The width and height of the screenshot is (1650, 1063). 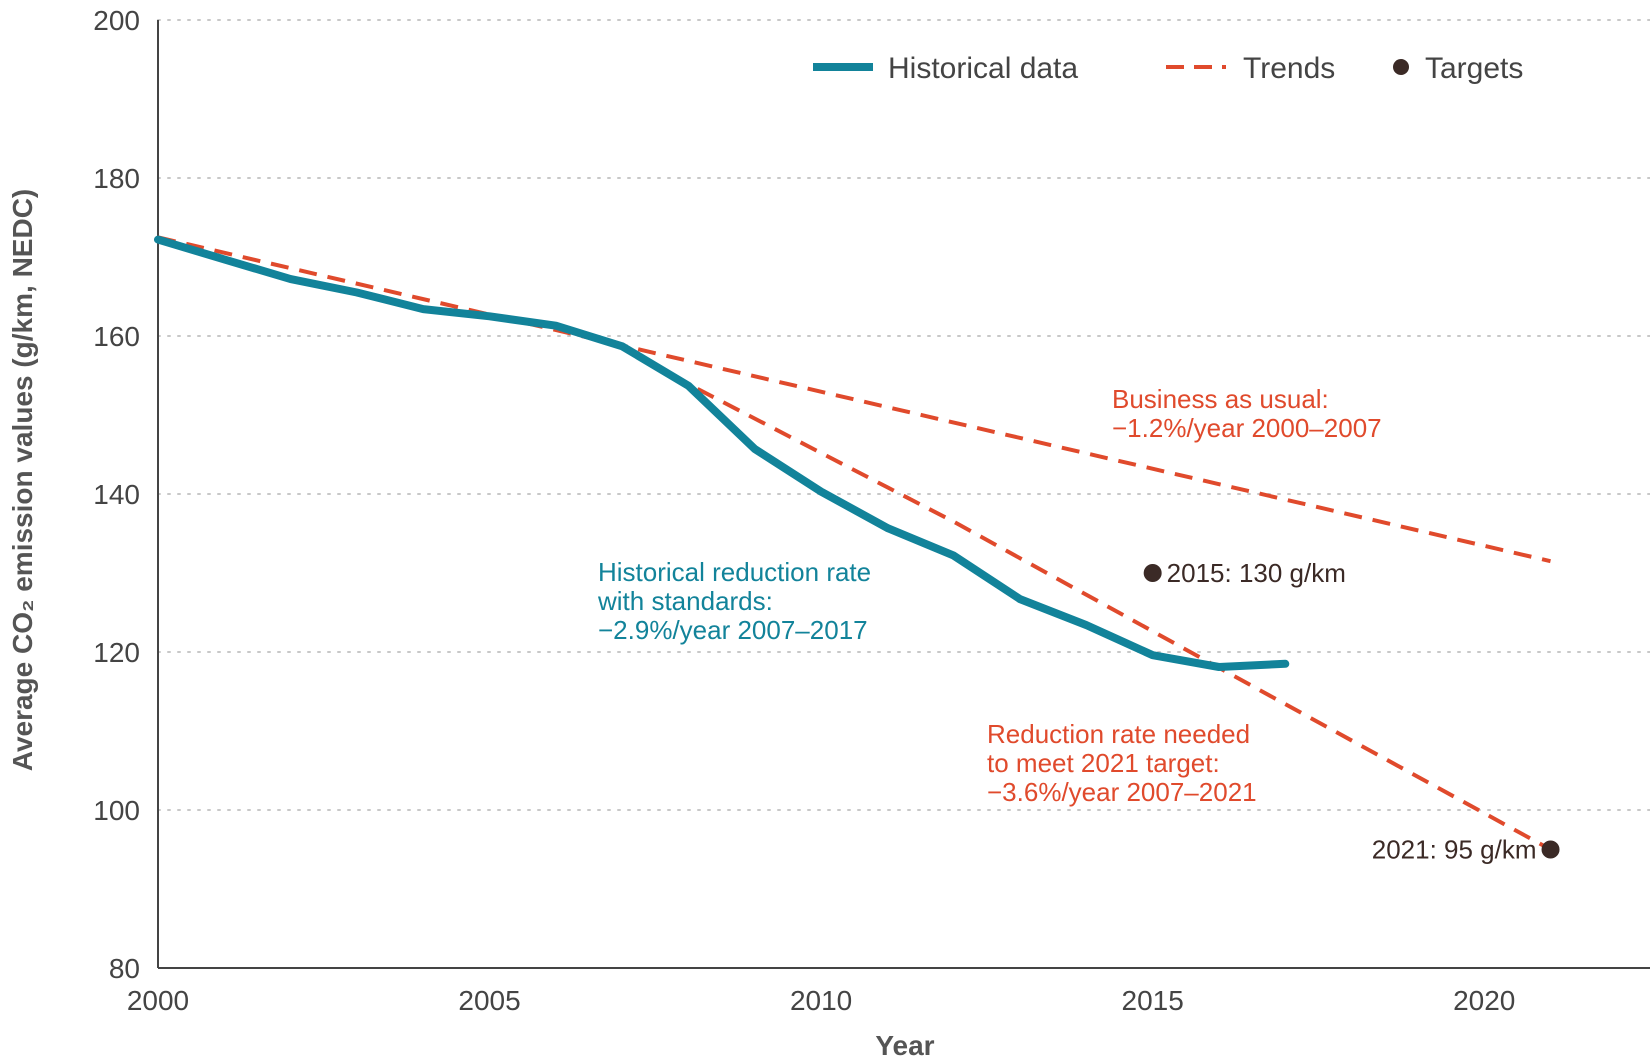 What do you see at coordinates (1153, 1000) in the screenshot?
I see `x-tick-label: 2015` at bounding box center [1153, 1000].